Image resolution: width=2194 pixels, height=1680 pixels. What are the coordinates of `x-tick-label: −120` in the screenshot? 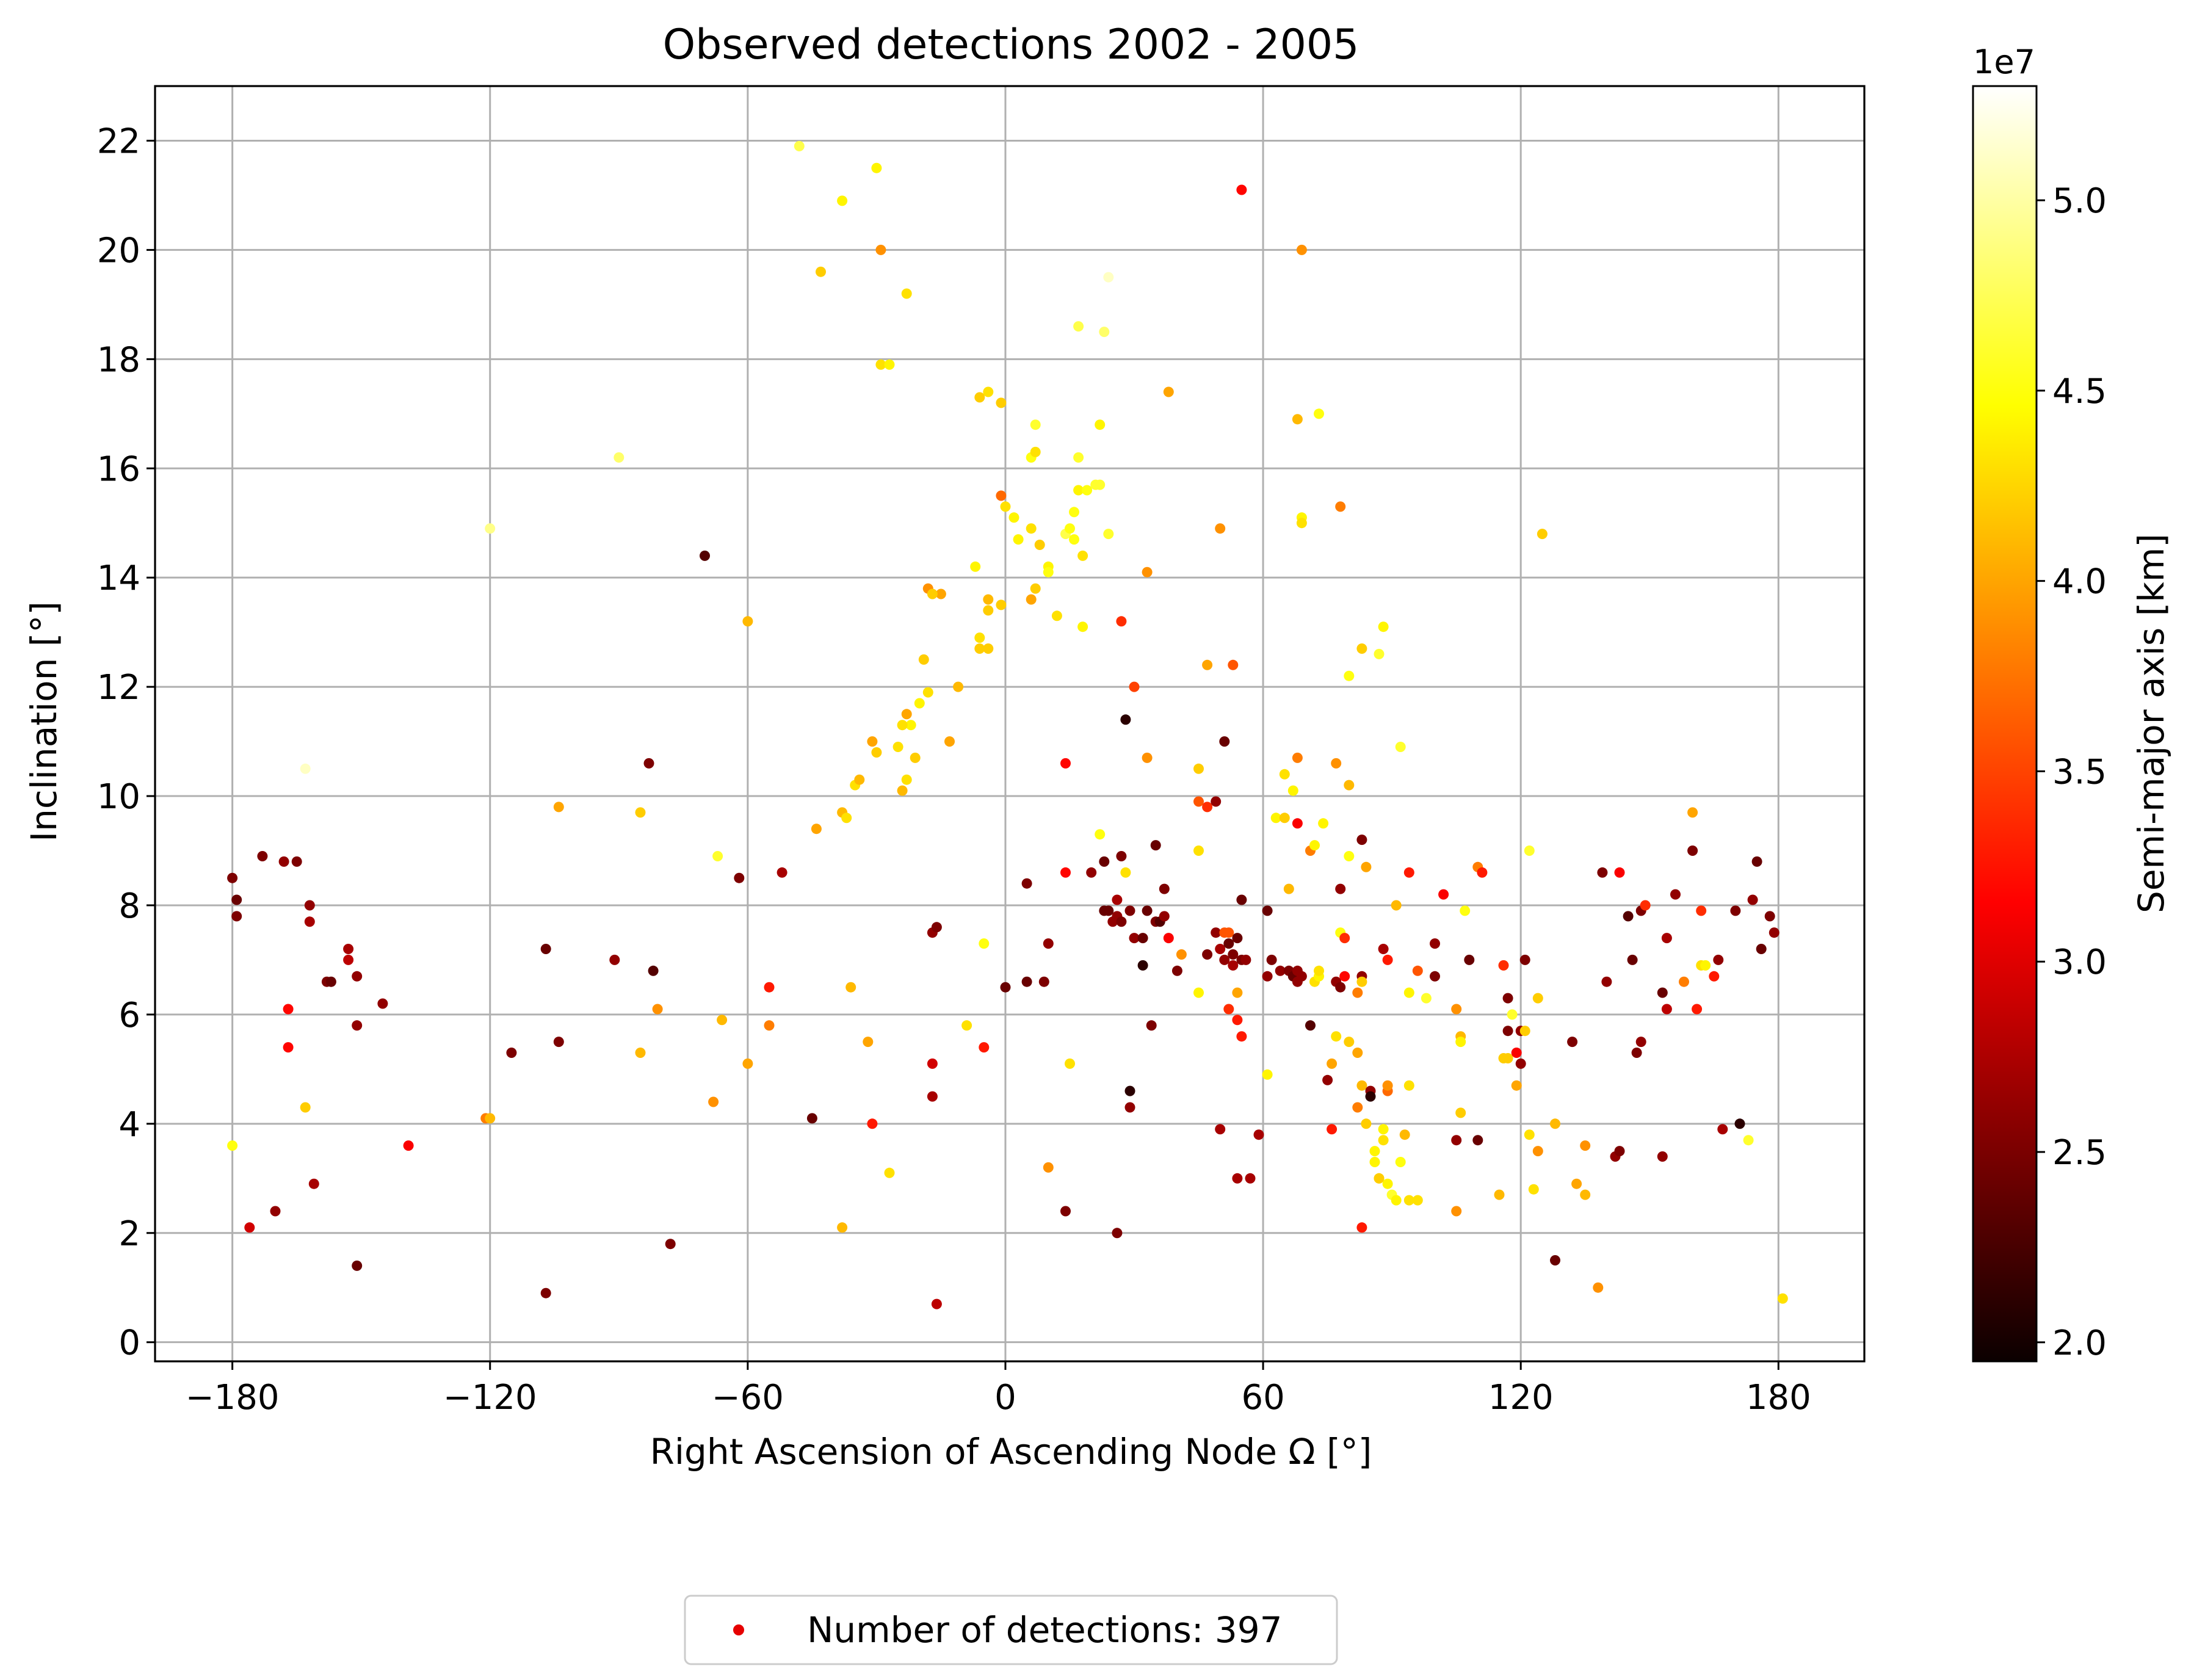 It's located at (490, 1398).